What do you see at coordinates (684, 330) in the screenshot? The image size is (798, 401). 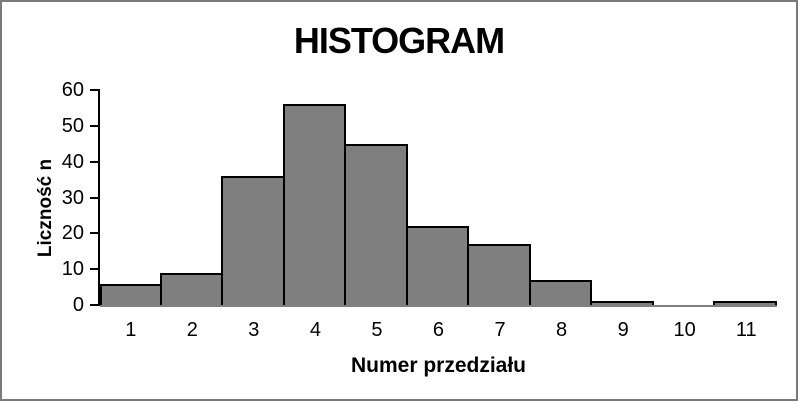 I see `x-tick-label: 10` at bounding box center [684, 330].